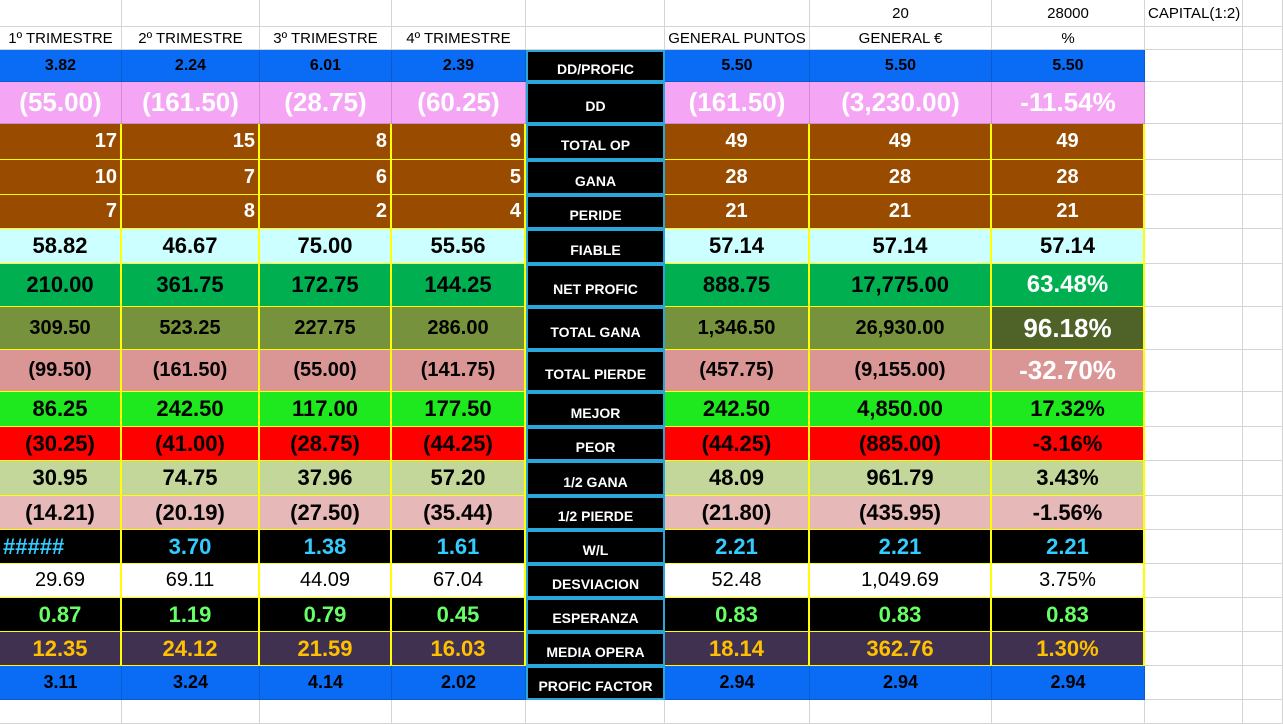  What do you see at coordinates (459, 371) in the screenshot?
I see `value-cell: (141.75)` at bounding box center [459, 371].